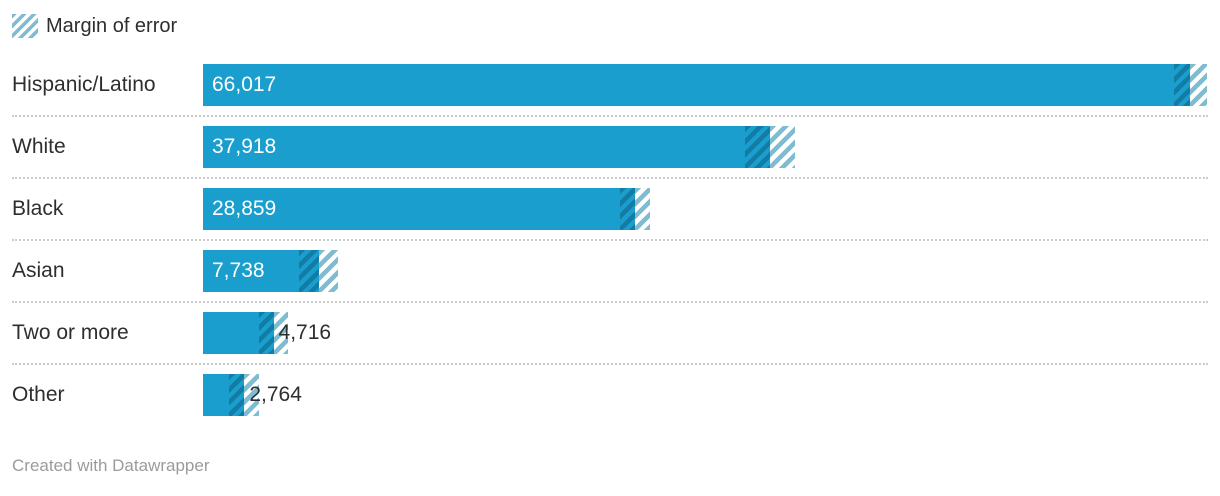 This screenshot has height=496, width=1220. I want to click on chart-row: Asian 7,738, so click(610, 271).